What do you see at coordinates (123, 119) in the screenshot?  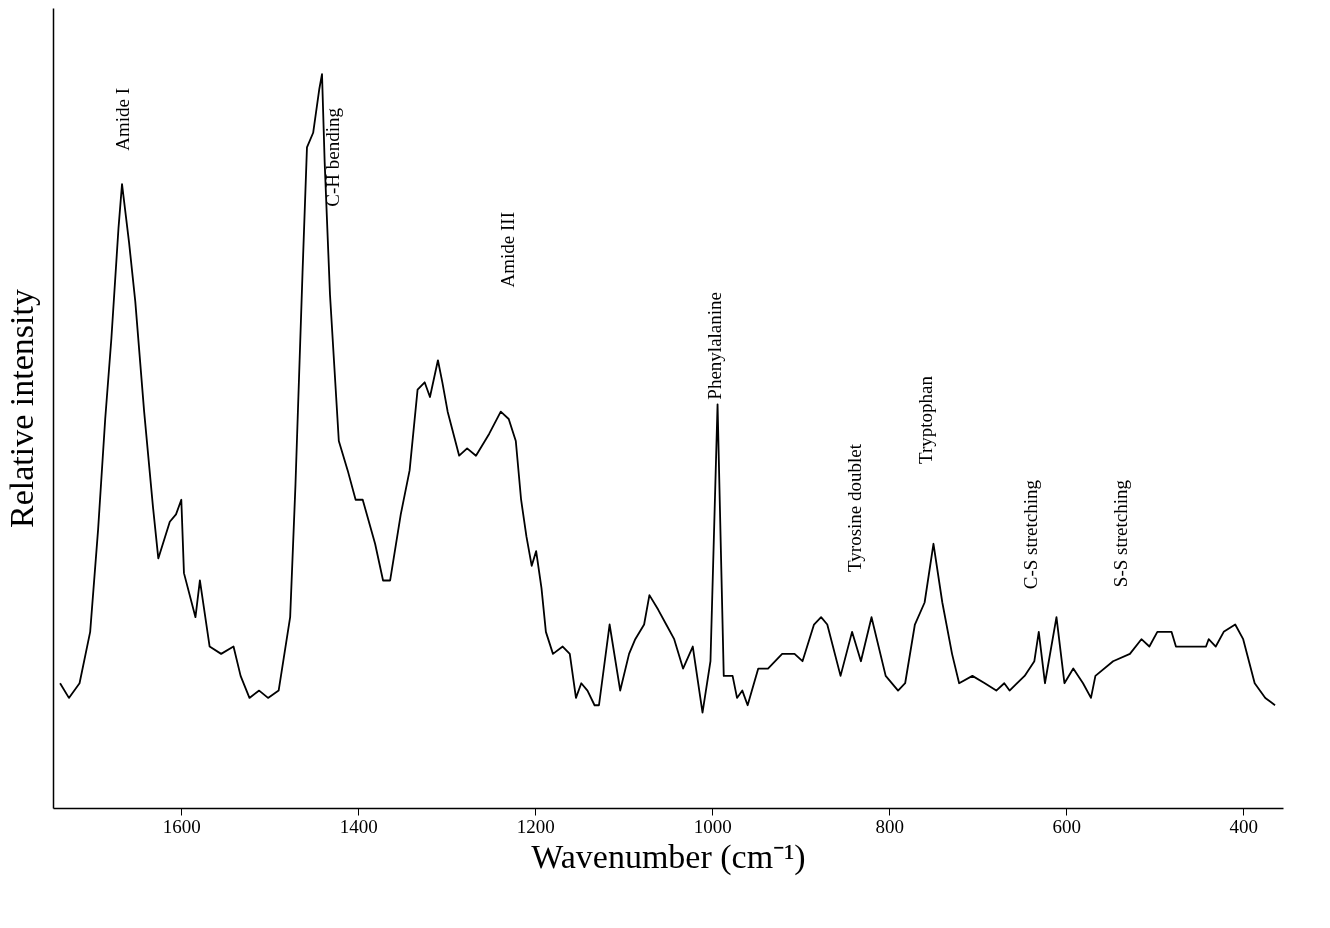 I see `annotation: Amide I` at bounding box center [123, 119].